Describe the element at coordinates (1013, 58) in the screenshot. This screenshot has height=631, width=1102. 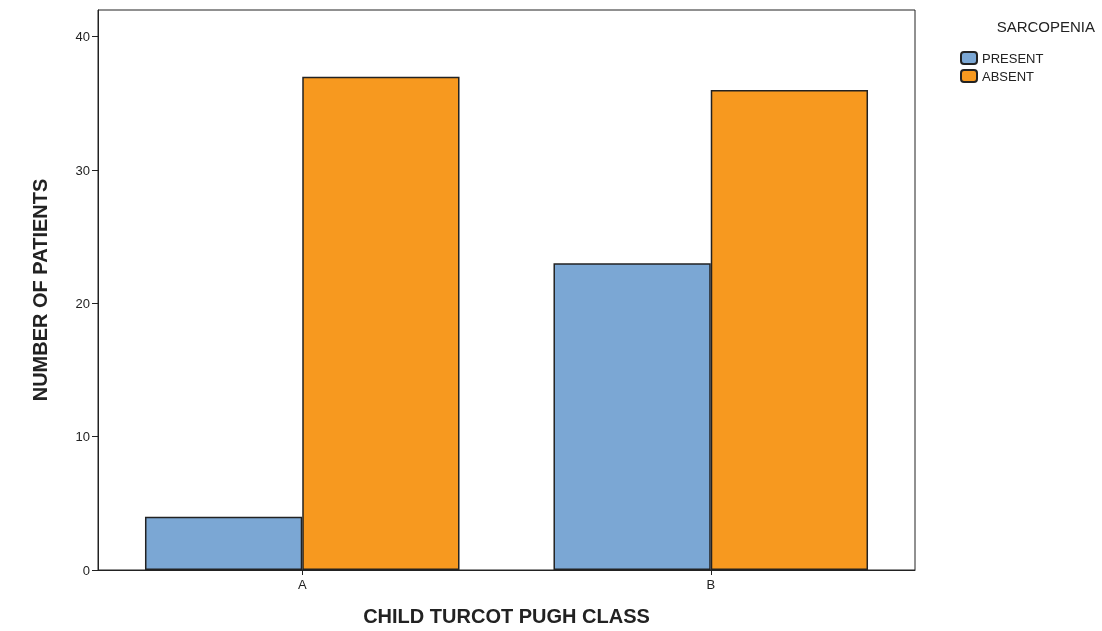
I see `legend-label: PRESENT` at that location.